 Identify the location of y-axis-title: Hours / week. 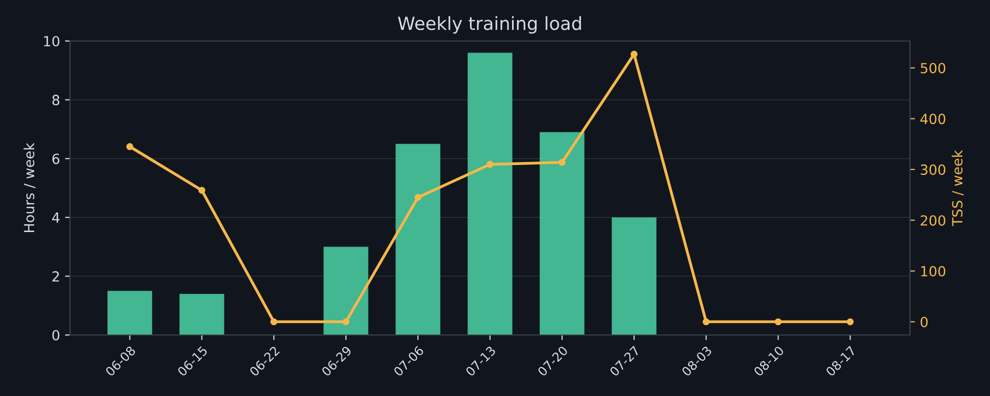
(30, 187).